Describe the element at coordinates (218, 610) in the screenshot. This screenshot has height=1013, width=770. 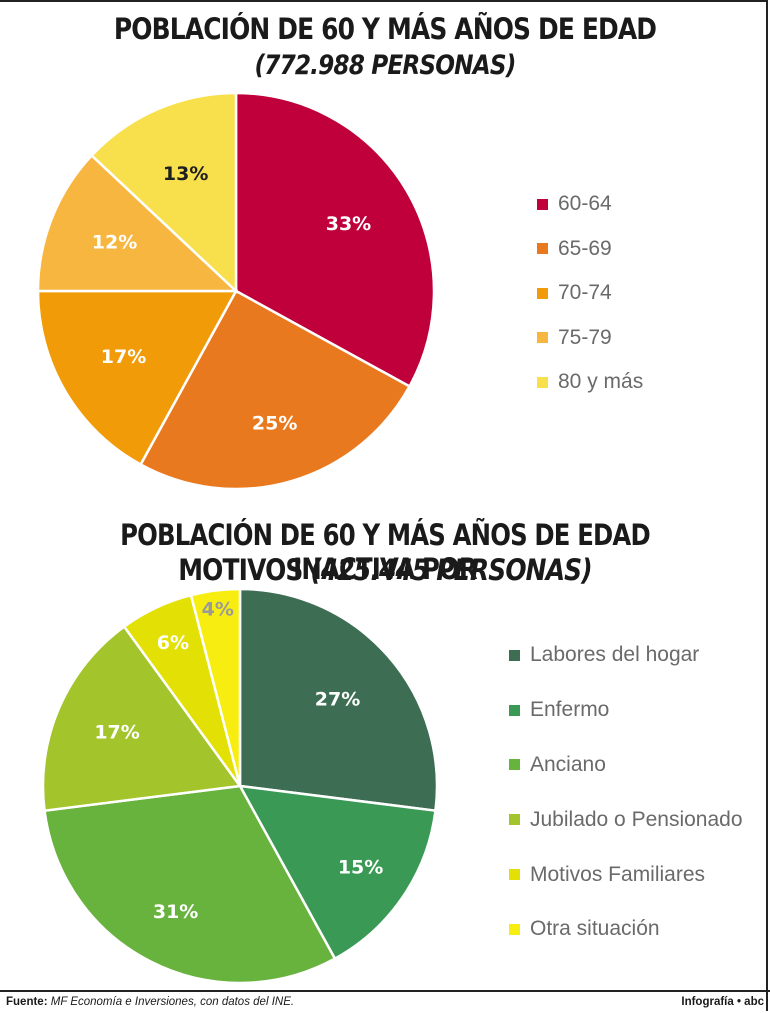
I see `pie-label: 4%` at that location.